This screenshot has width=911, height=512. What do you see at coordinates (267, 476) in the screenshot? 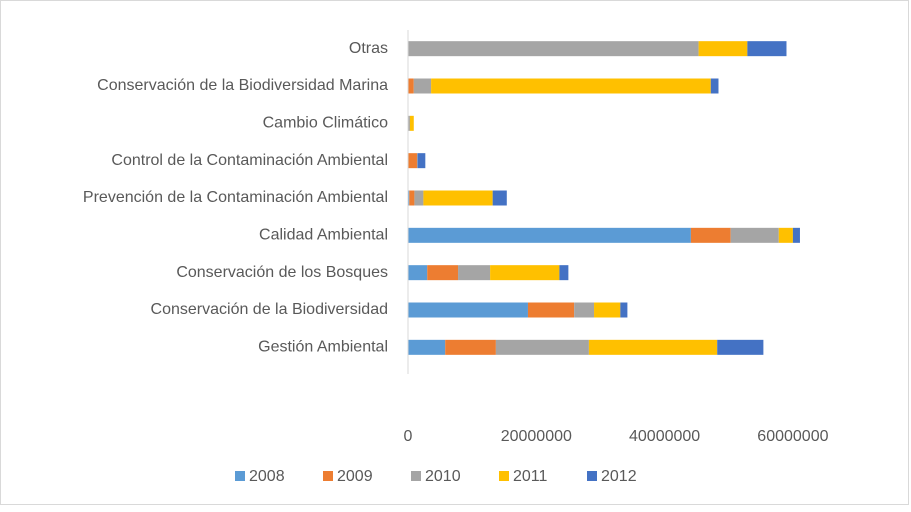
I see `legend-label: 2008` at bounding box center [267, 476].